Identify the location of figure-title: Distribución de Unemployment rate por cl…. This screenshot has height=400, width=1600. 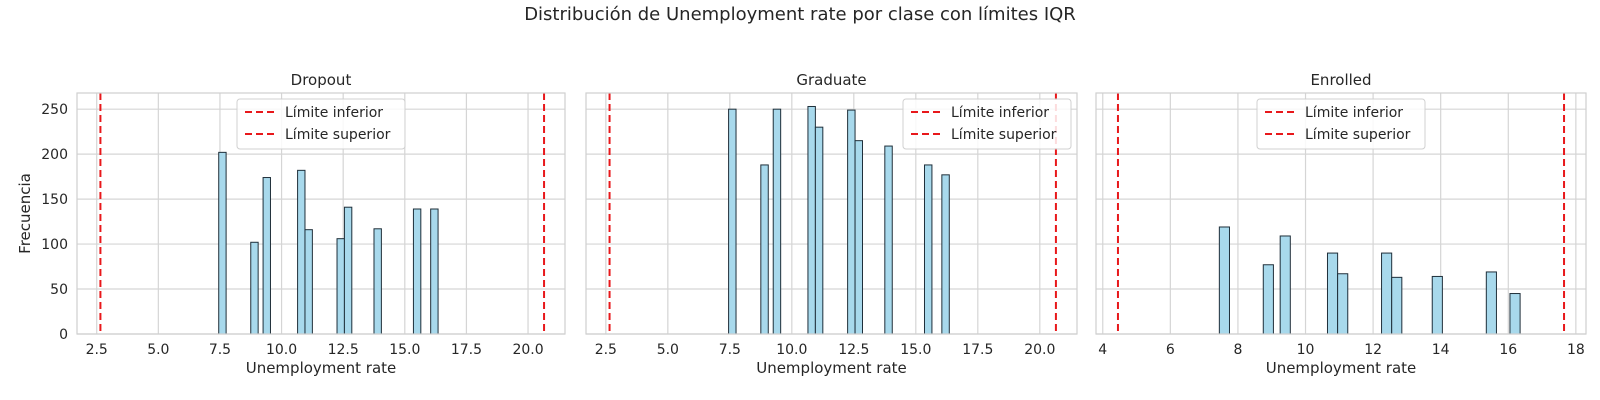
(800, 14).